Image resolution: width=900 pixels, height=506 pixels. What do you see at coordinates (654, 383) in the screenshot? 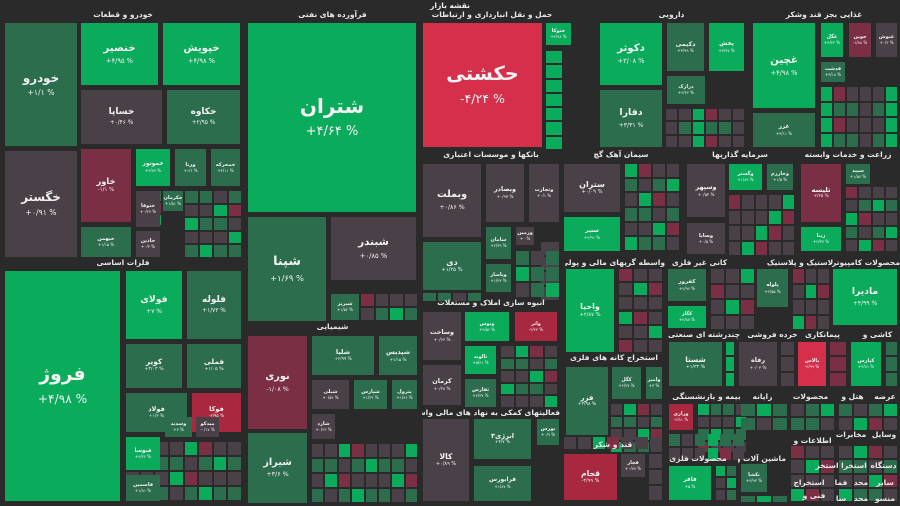
I see `stock-tile: وامیر +۳ %` at bounding box center [654, 383].